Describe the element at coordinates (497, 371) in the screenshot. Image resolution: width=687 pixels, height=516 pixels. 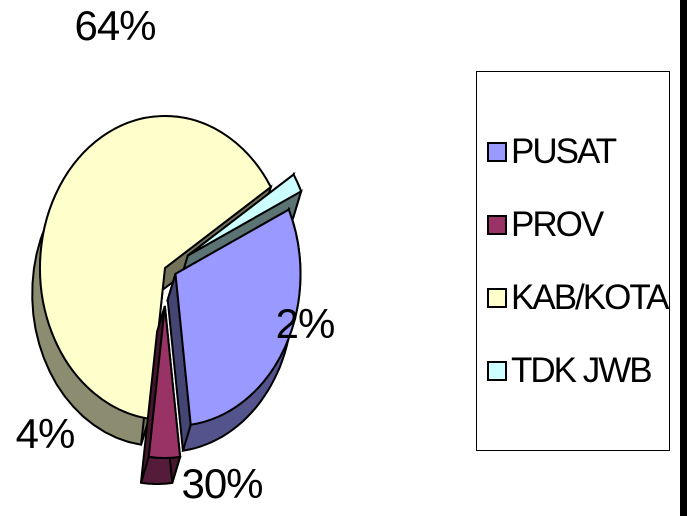
I see `legend-swatch-tdk-jwb` at that location.